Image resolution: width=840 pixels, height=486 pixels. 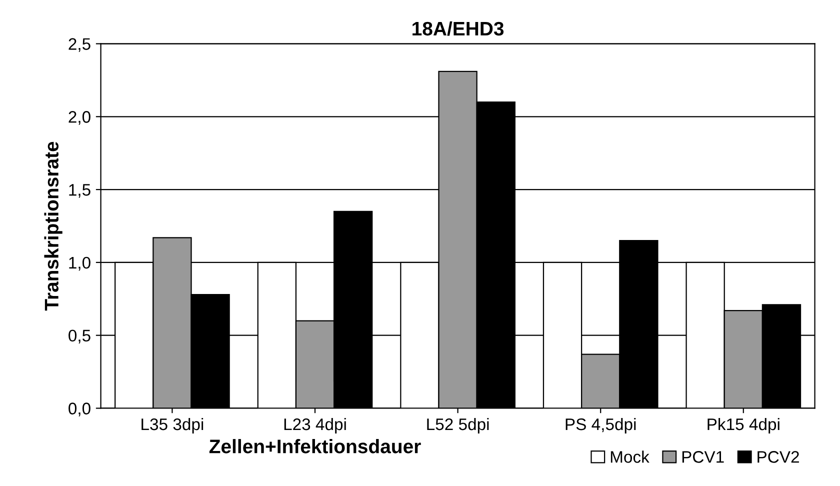 What do you see at coordinates (79, 118) in the screenshot?
I see `y-tick-label: 2,0` at bounding box center [79, 118].